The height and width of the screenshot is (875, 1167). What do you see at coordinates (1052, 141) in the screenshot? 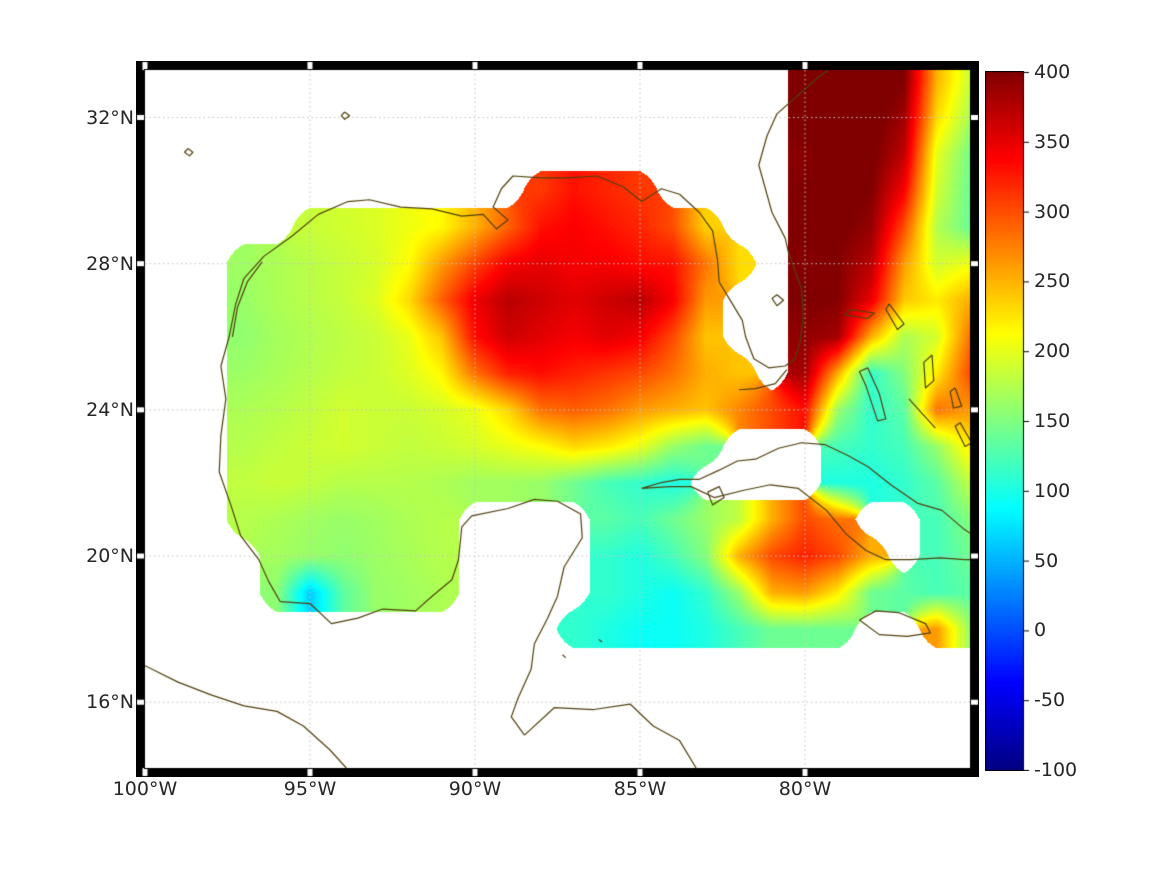
I see `colorbar-tick-label: 350` at bounding box center [1052, 141].